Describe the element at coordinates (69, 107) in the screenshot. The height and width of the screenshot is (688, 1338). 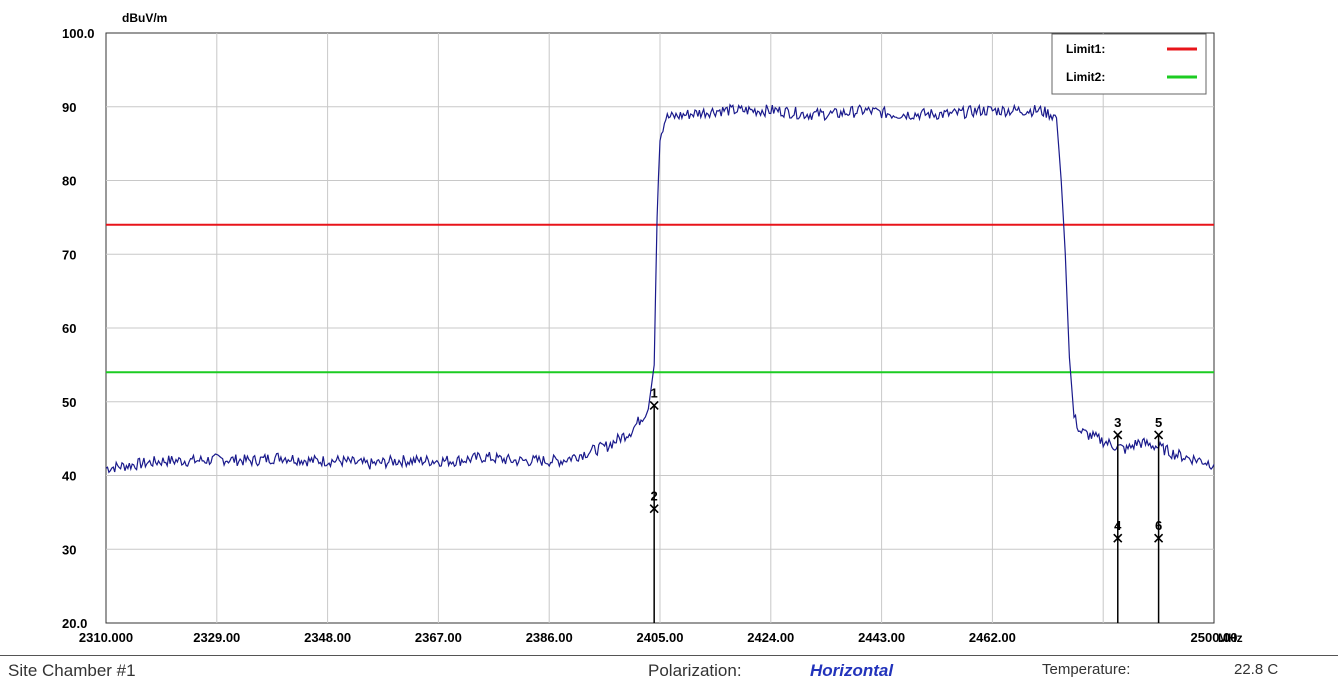
I see `y-tick-label: 90` at that location.